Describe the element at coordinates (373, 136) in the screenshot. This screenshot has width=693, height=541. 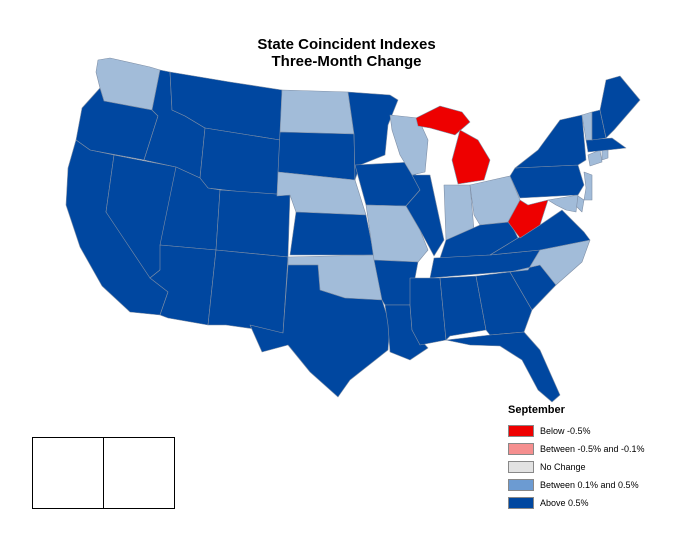
I see `state-mn` at that location.